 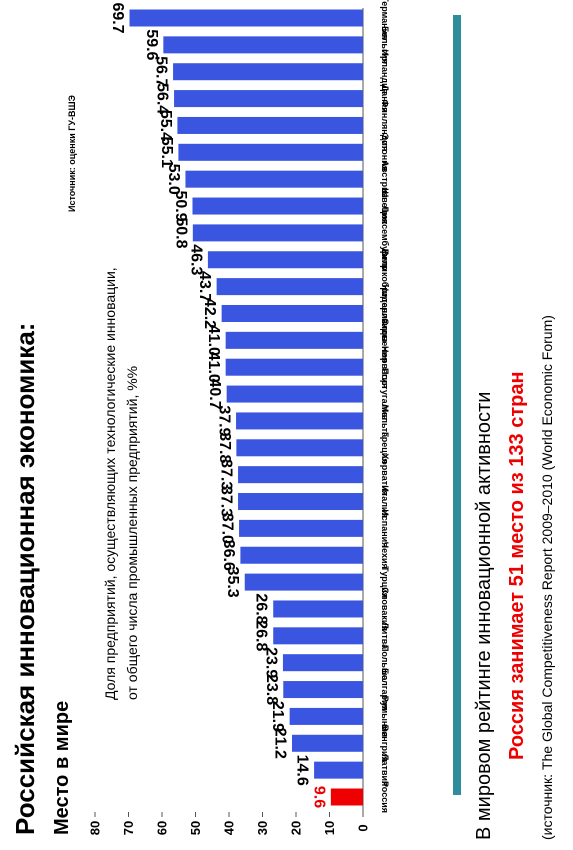 What do you see at coordinates (228, 555) in the screenshot?
I see `value-label: 36.6` at bounding box center [228, 555].